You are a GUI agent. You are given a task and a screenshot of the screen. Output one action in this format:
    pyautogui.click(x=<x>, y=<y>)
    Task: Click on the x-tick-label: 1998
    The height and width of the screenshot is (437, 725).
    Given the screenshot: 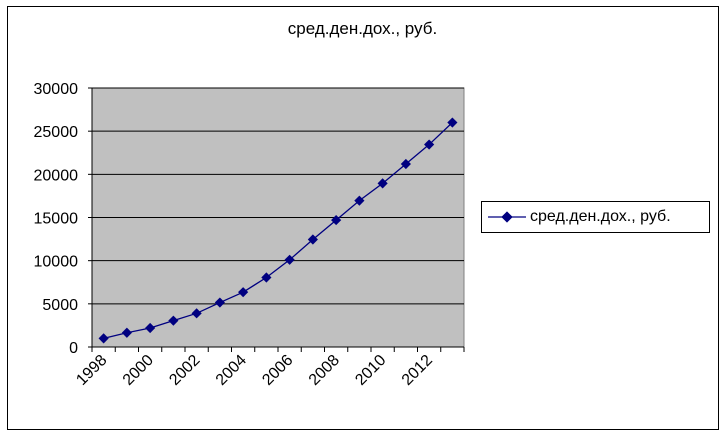 What is the action you would take?
    pyautogui.click(x=91, y=370)
    